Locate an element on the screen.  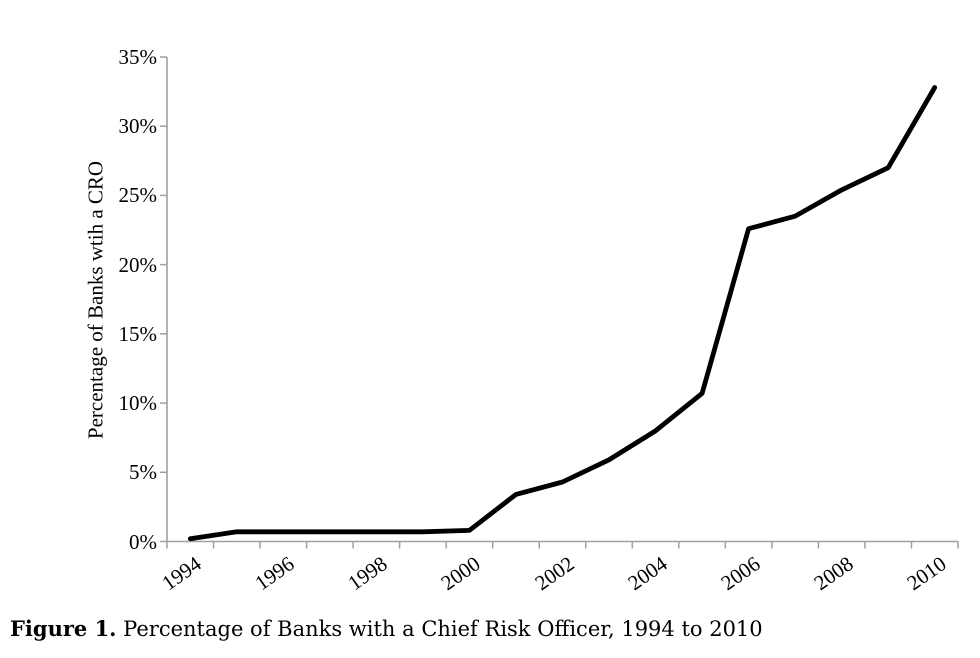
y-tick-label: 15% is located at coordinates (138, 333).